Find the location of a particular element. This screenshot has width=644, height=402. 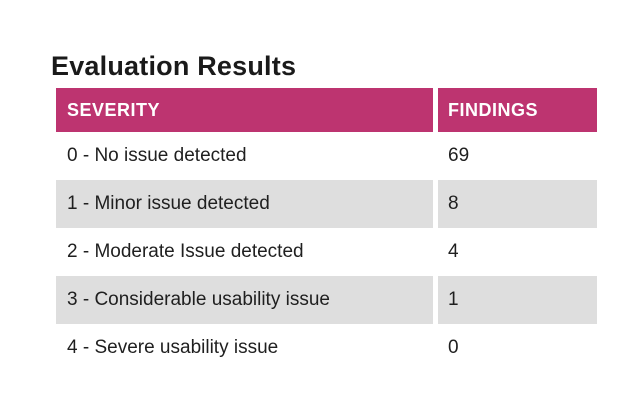

severity-cell: 2 - Moderate Issue detected is located at coordinates (244, 252).